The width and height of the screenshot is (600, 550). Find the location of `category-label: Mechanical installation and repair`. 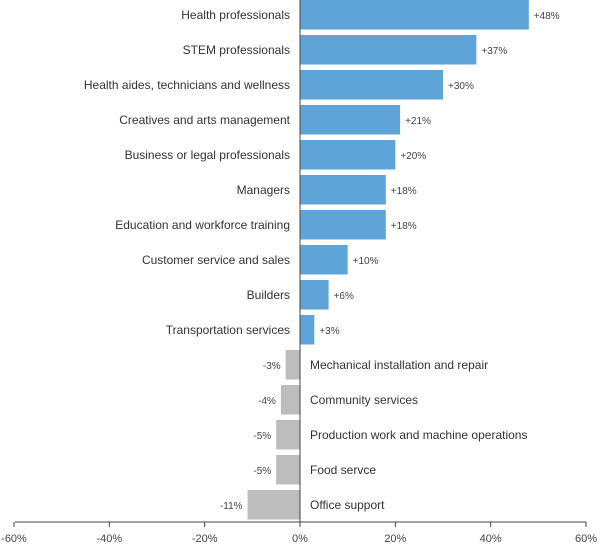

category-label: Mechanical installation and repair is located at coordinates (399, 365).